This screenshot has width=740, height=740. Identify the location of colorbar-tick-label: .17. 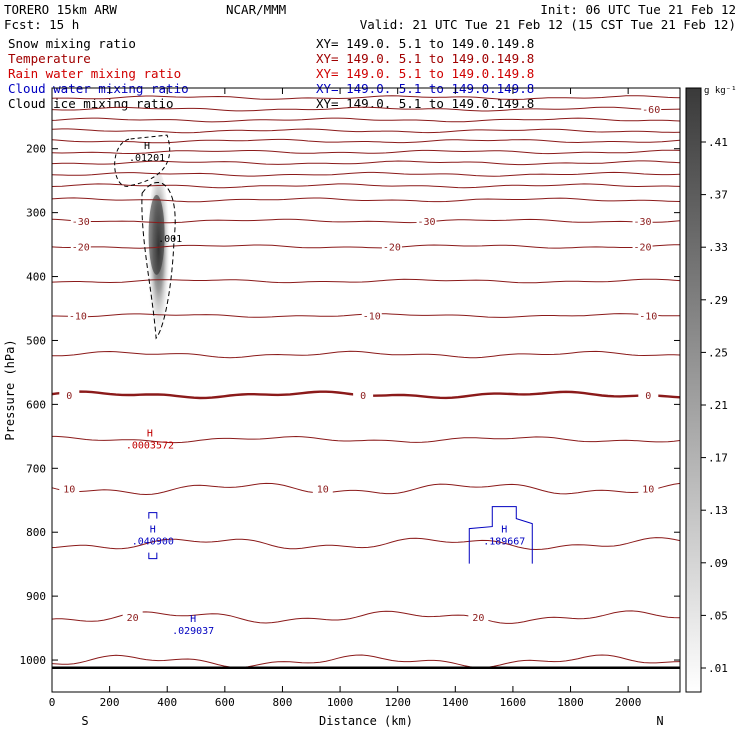
(718, 458).